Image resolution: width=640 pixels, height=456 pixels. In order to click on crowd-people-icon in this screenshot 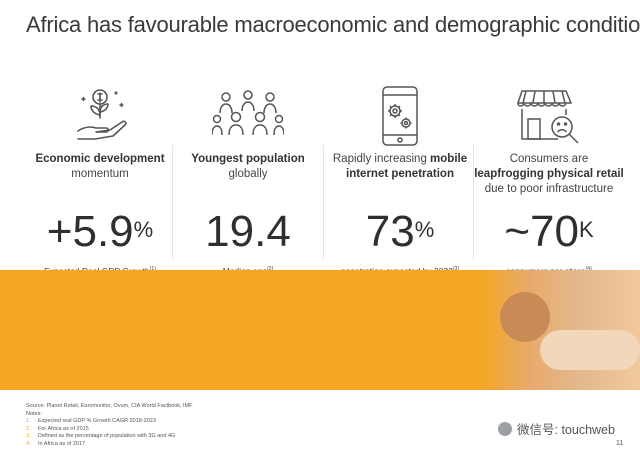, I will do `click(248, 116)`.